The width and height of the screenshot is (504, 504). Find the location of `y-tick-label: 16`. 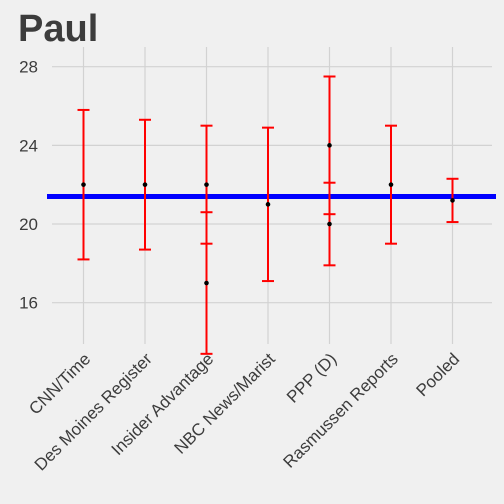

y-tick-label: 16 is located at coordinates (28, 303).